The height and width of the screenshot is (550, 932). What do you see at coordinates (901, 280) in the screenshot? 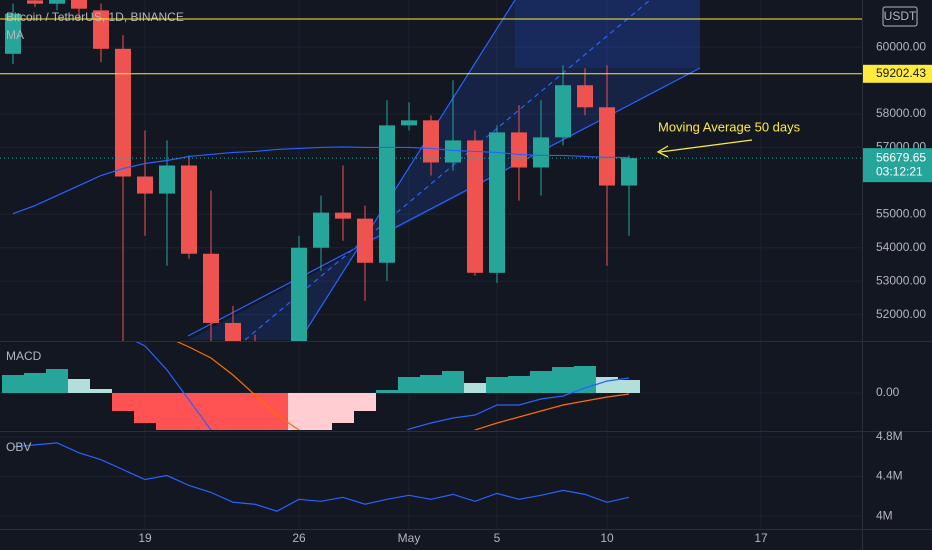
I see `y-tick-label: 53000.00` at bounding box center [901, 280].